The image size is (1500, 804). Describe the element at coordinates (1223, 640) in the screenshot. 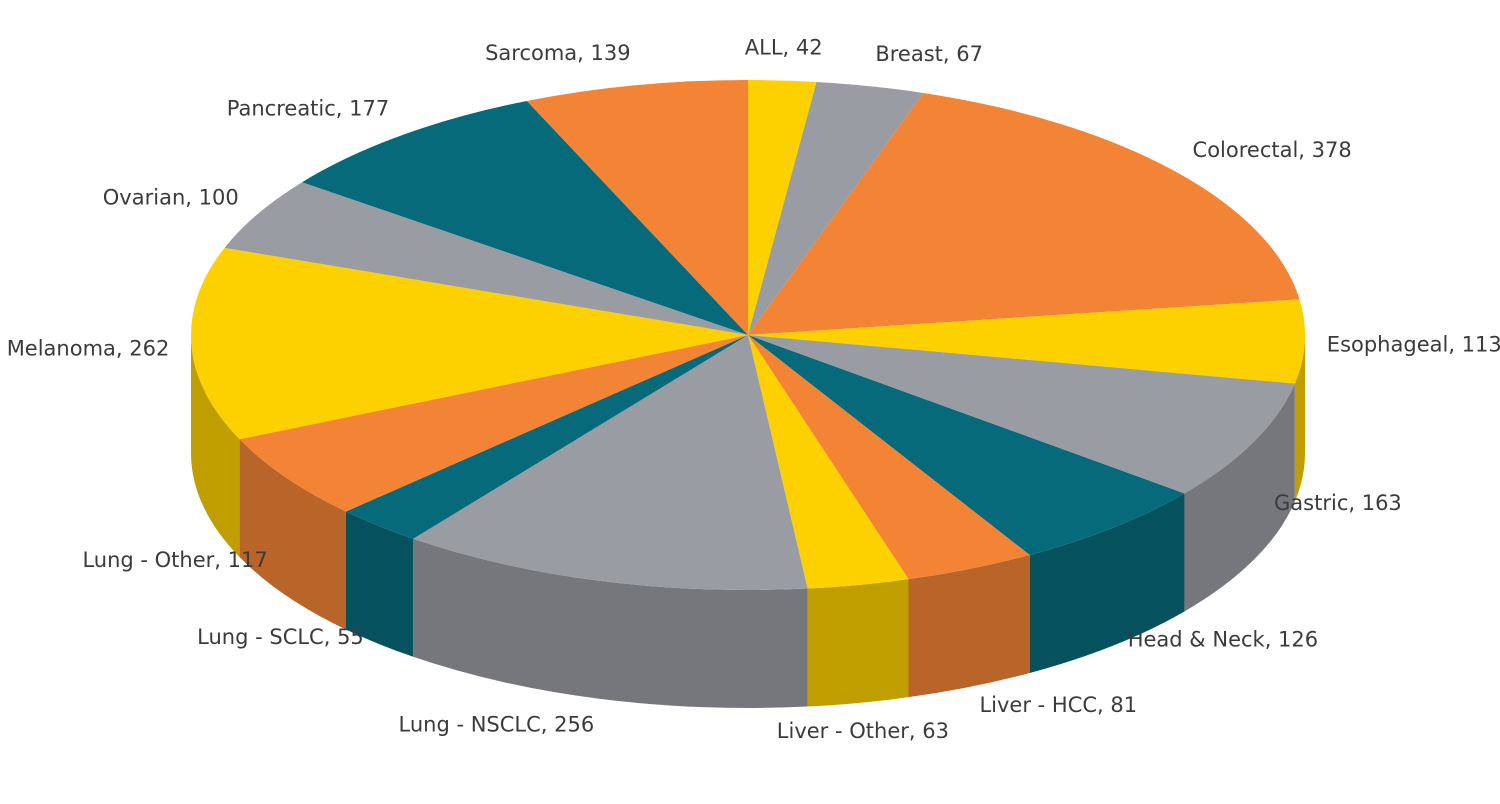

I see `slice-label: Head & Neck, 126` at that location.